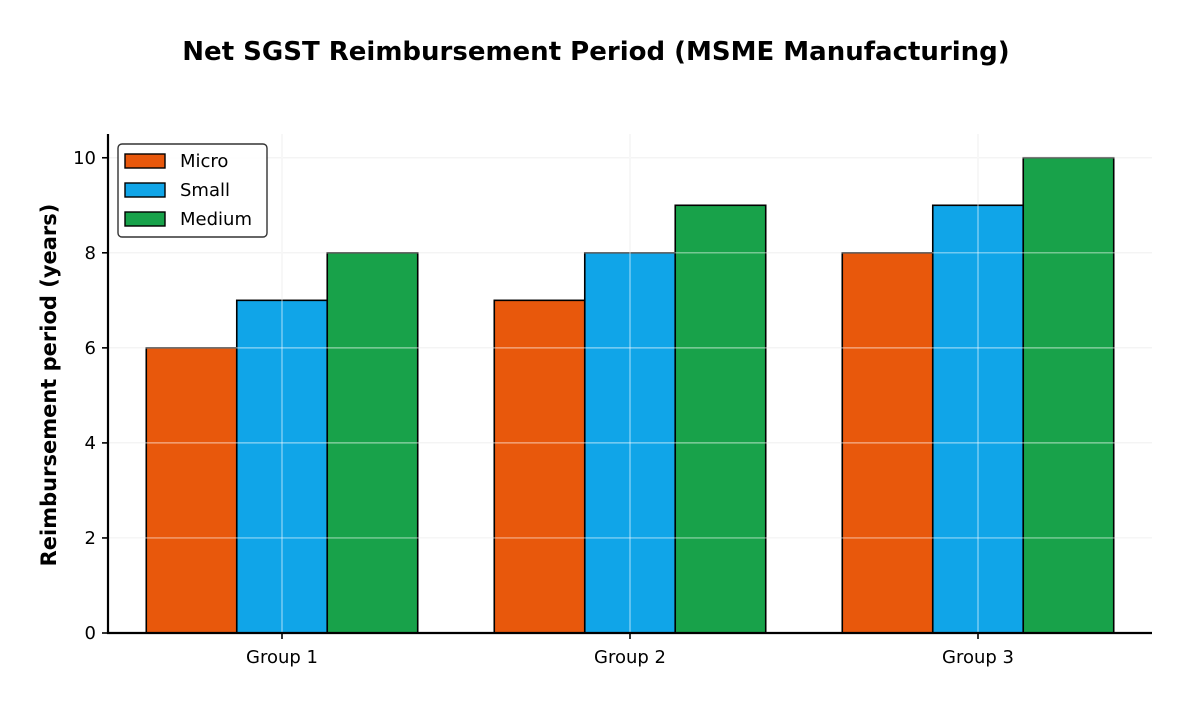 The height and width of the screenshot is (704, 1188). I want to click on legend-swatch-medium, so click(145, 219).